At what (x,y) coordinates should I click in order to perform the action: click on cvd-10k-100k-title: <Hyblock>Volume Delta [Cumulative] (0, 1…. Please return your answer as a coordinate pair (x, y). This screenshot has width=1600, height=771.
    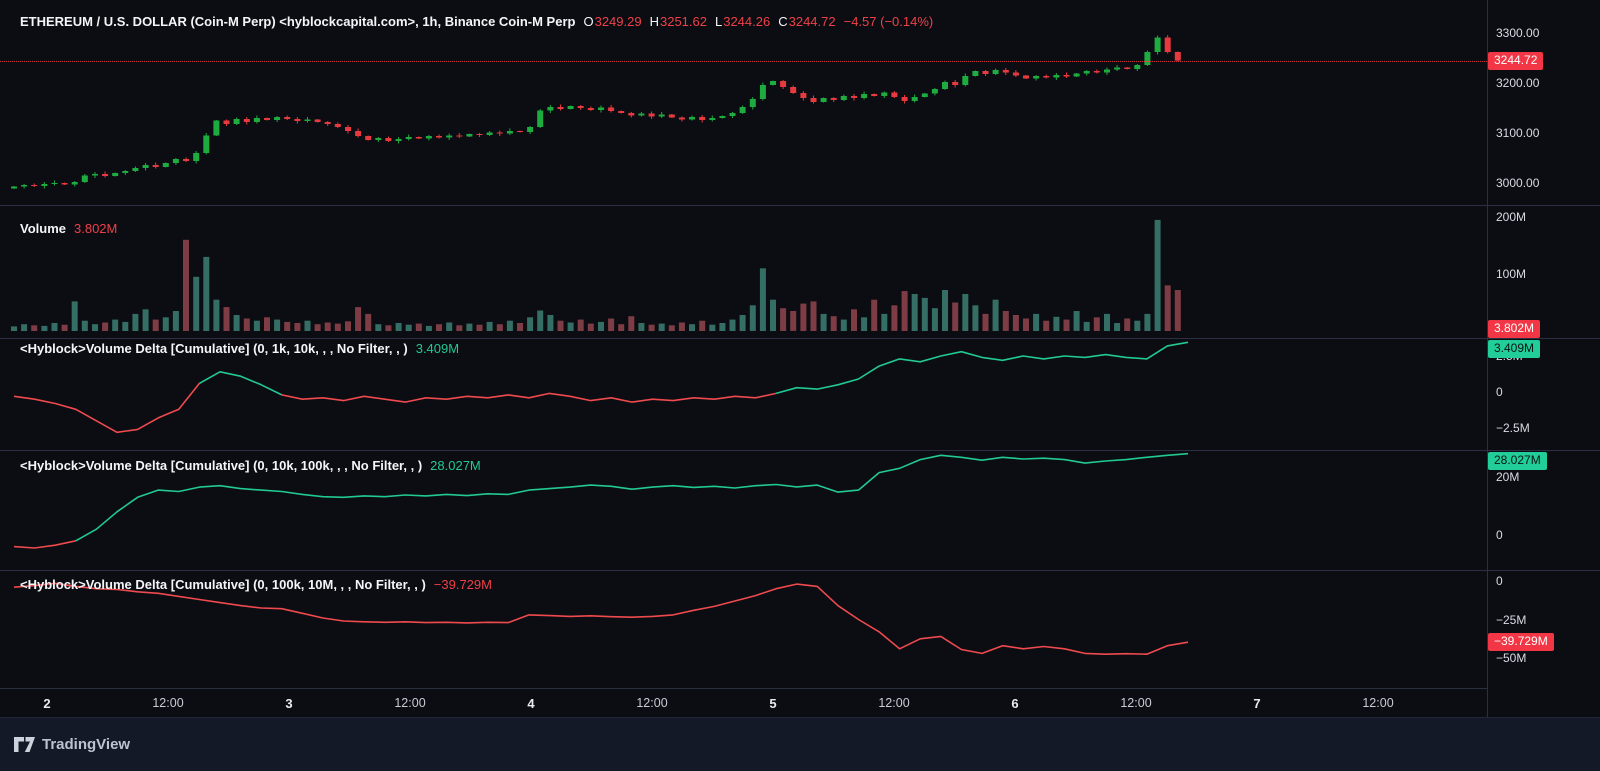
    Looking at the image, I should click on (221, 465).